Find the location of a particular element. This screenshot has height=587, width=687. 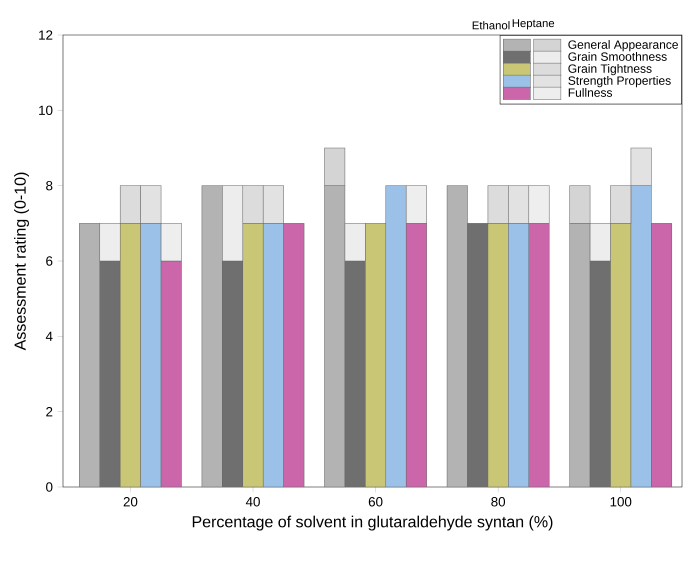

text: Ethanol is located at coordinates (491, 25).